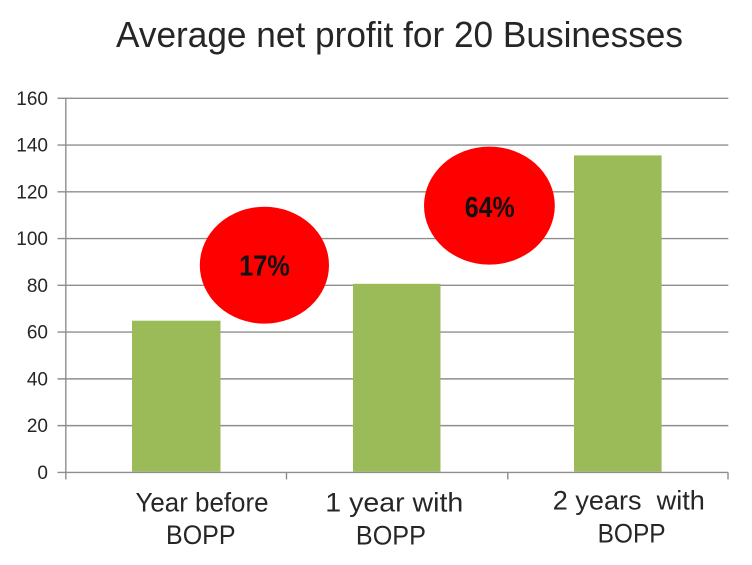 The height and width of the screenshot is (565, 752). Describe the element at coordinates (32, 146) in the screenshot. I see `svg-text: 140` at that location.